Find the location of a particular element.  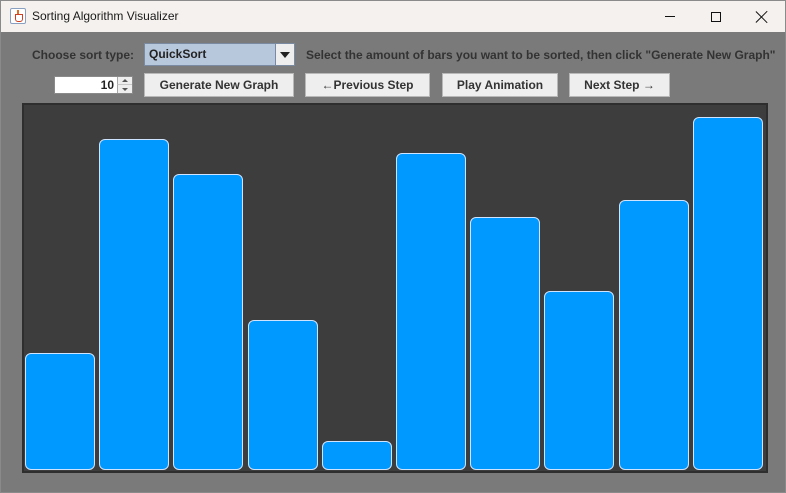

close-icon is located at coordinates (762, 17).